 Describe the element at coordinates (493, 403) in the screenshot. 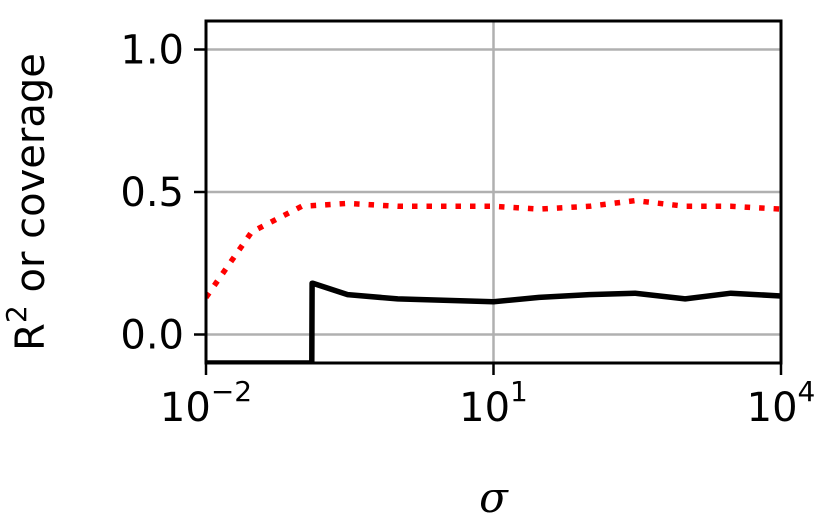

I see `x-tick-label: 10¹` at that location.